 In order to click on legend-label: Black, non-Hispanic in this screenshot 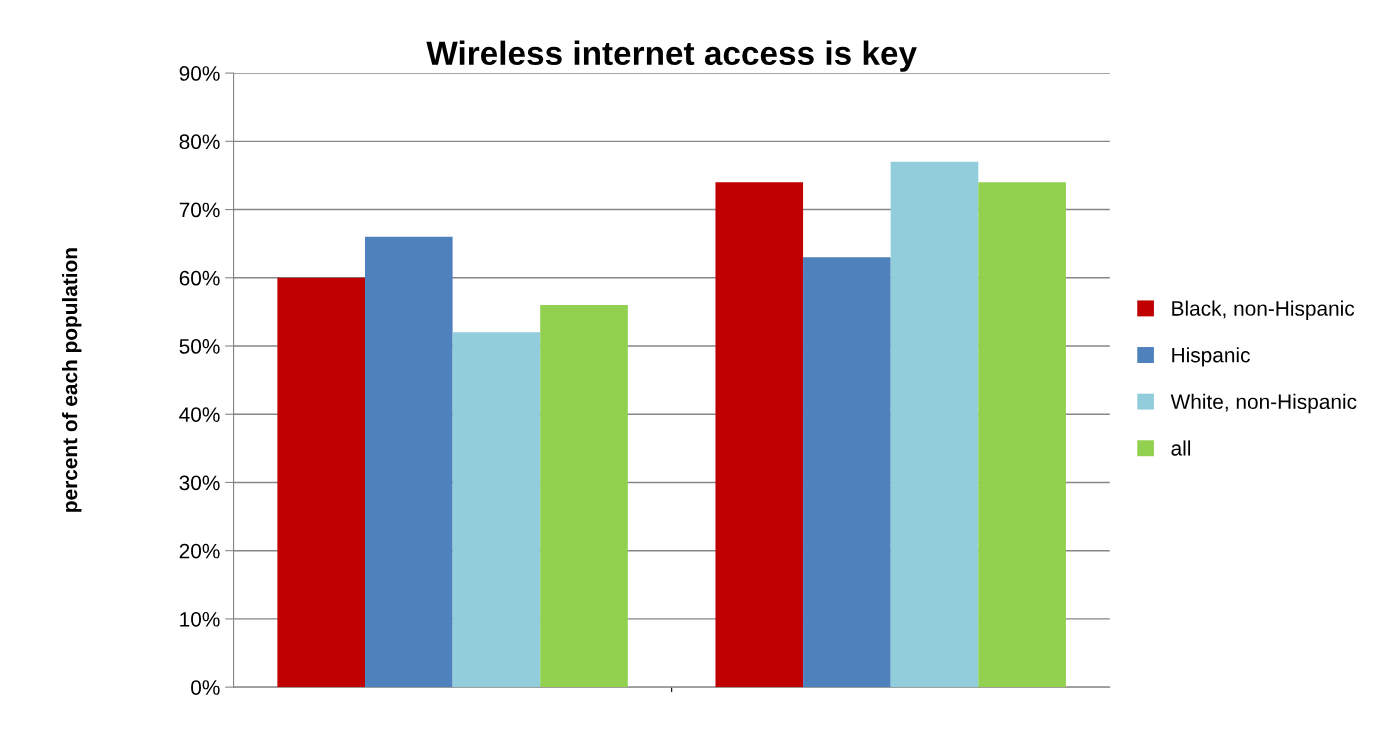, I will do `click(1263, 310)`.